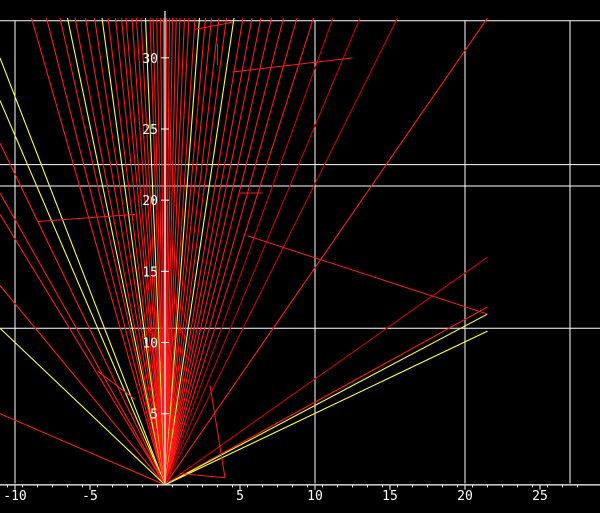  What do you see at coordinates (465, 496) in the screenshot?
I see `x-tick-label: 20` at bounding box center [465, 496].